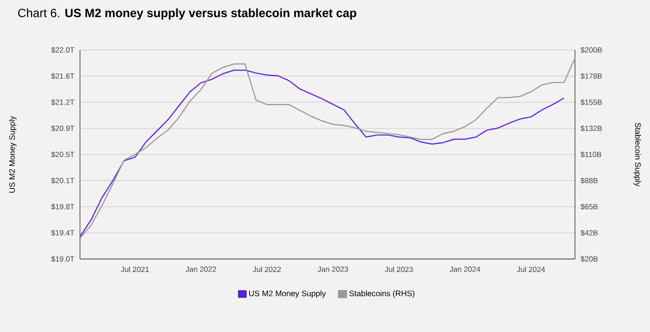  Describe the element at coordinates (287, 294) in the screenshot. I see `legend-label: US M2 Money Supply` at that location.